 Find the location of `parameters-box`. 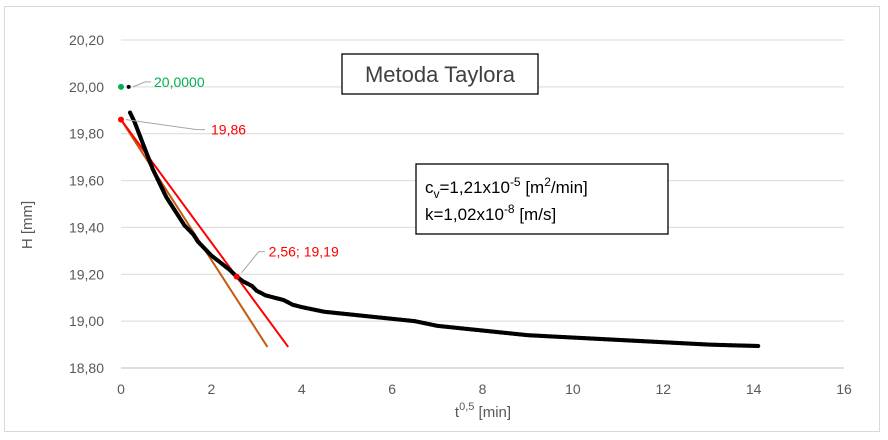

parameters-box is located at coordinates (542, 199).